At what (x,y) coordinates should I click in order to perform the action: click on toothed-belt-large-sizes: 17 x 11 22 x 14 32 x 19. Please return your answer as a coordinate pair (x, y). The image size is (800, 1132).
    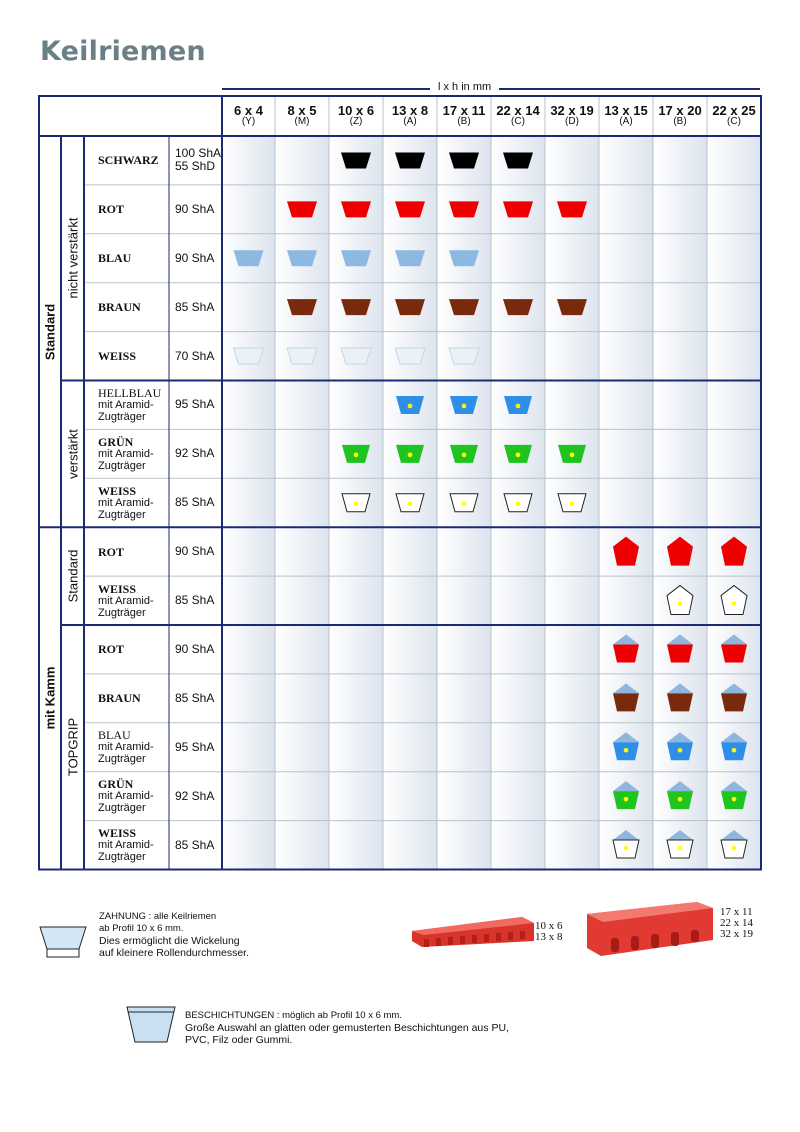
    Looking at the image, I should click on (736, 923).